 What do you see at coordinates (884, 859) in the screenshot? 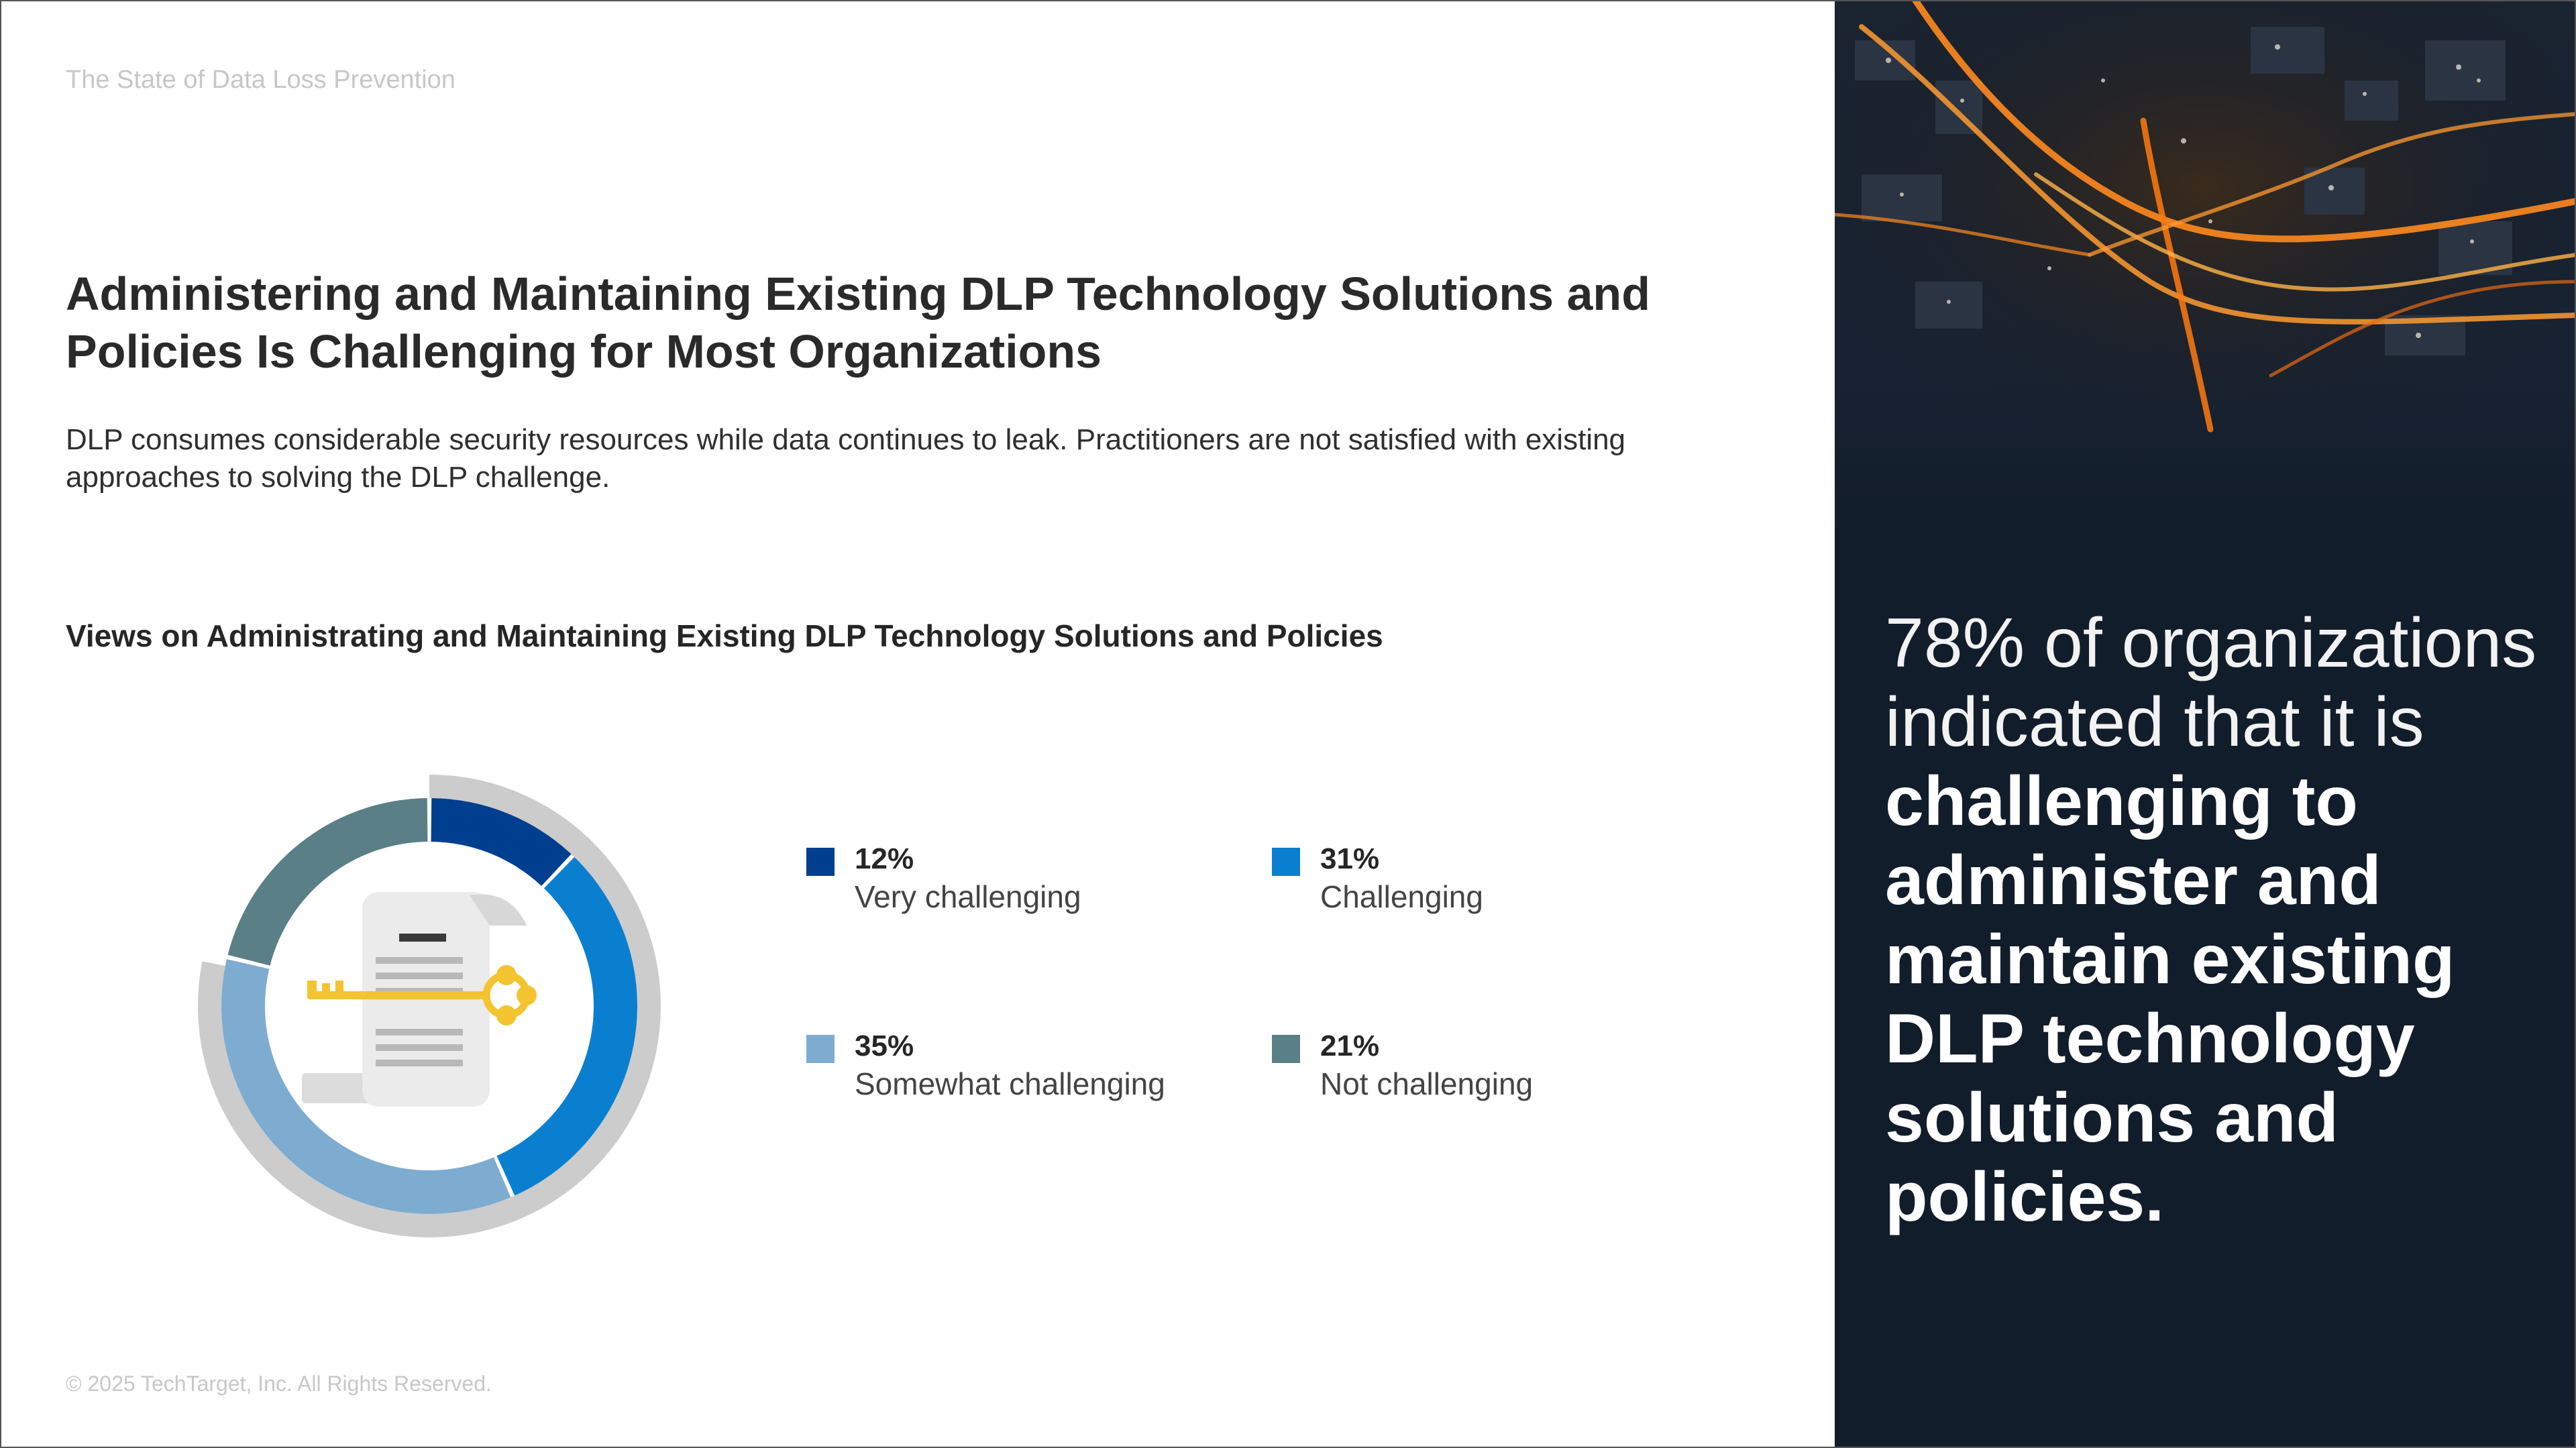
I see `legend-value: 12%` at bounding box center [884, 859].